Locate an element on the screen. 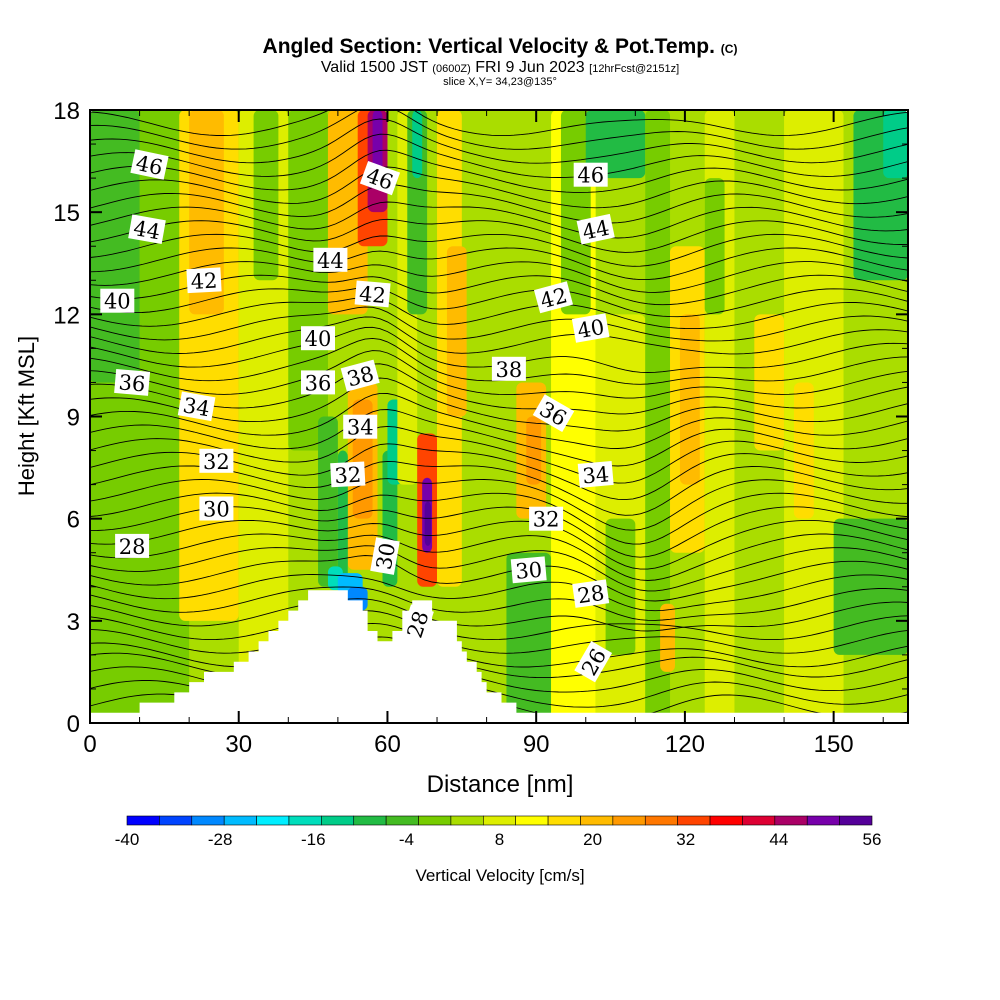  isotherm-label-text: 40 is located at coordinates (591, 329).